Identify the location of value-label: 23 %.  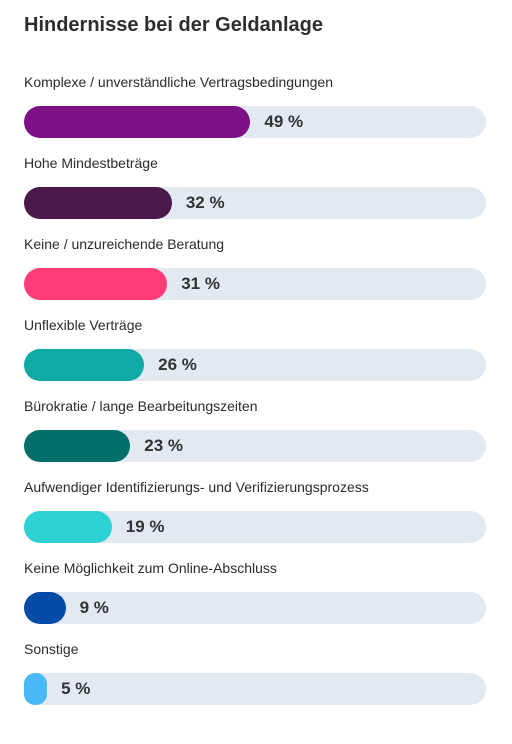
(163, 445).